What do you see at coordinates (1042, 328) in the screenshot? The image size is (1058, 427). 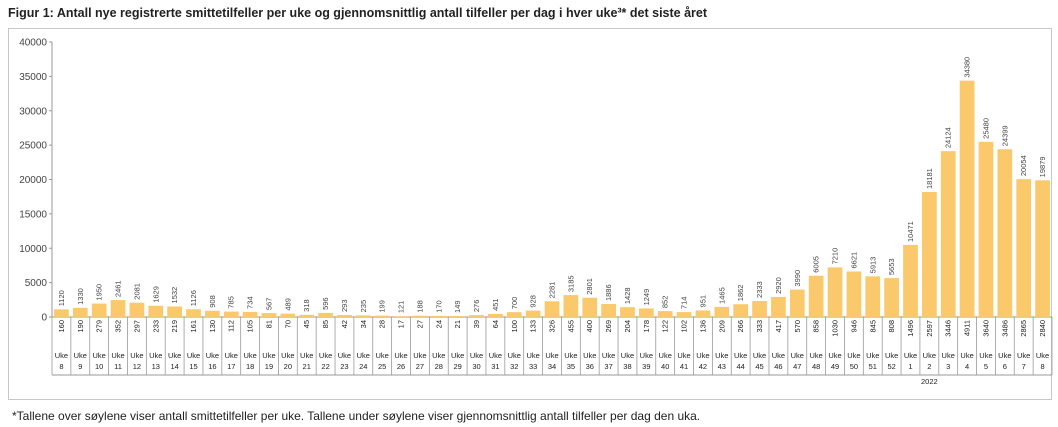 I see `daily-average-label: 2840` at bounding box center [1042, 328].